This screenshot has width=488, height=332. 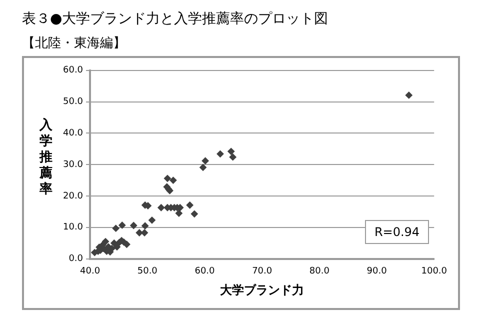 What do you see at coordinates (175, 19) in the screenshot?
I see `chart-title: 表３●大学ブランド力と入学推薦率のプロット図` at bounding box center [175, 19].